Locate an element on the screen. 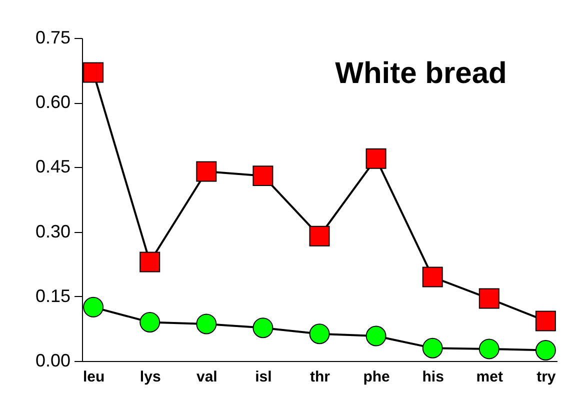  y-tick-label: 0.00 is located at coordinates (52, 360).